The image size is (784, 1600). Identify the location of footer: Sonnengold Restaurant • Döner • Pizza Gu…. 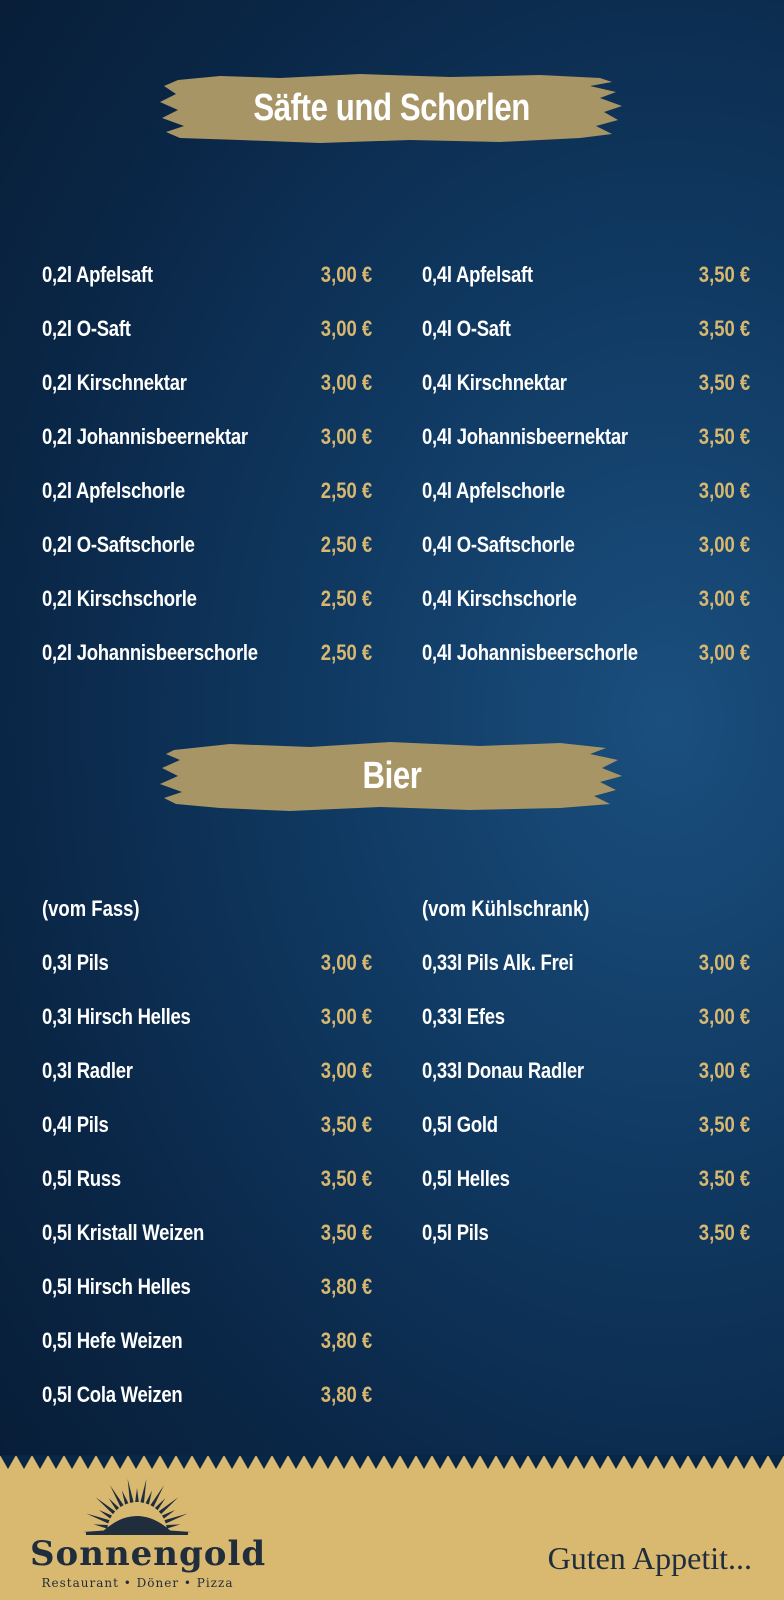
(392, 1527).